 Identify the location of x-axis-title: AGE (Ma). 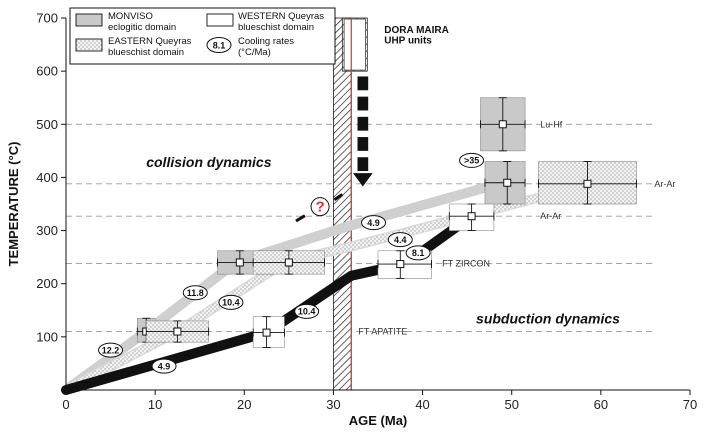
(378, 420).